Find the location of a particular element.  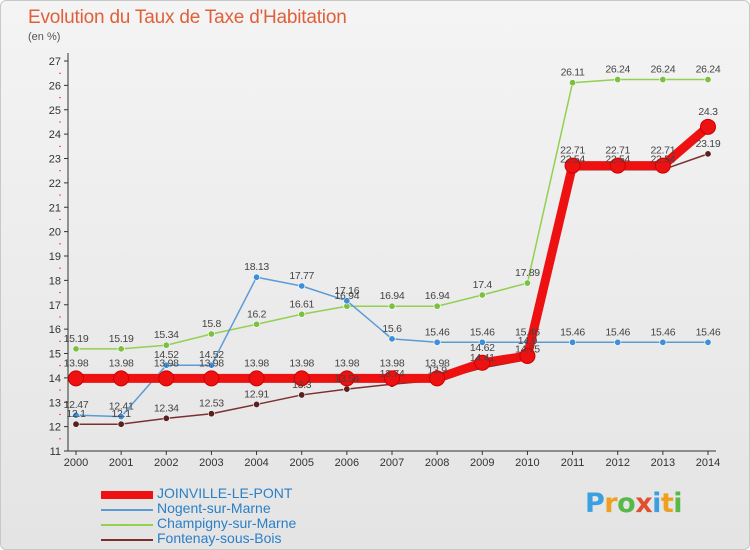

legend-label-nogent: Nogent-sur-Marne is located at coordinates (214, 508).